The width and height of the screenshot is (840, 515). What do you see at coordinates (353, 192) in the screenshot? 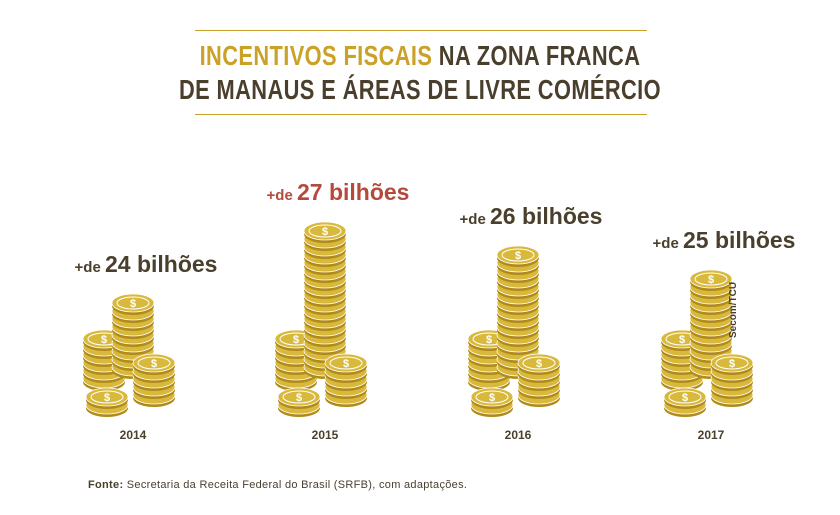
I see `value-label-main: 27 bilhões` at bounding box center [353, 192].